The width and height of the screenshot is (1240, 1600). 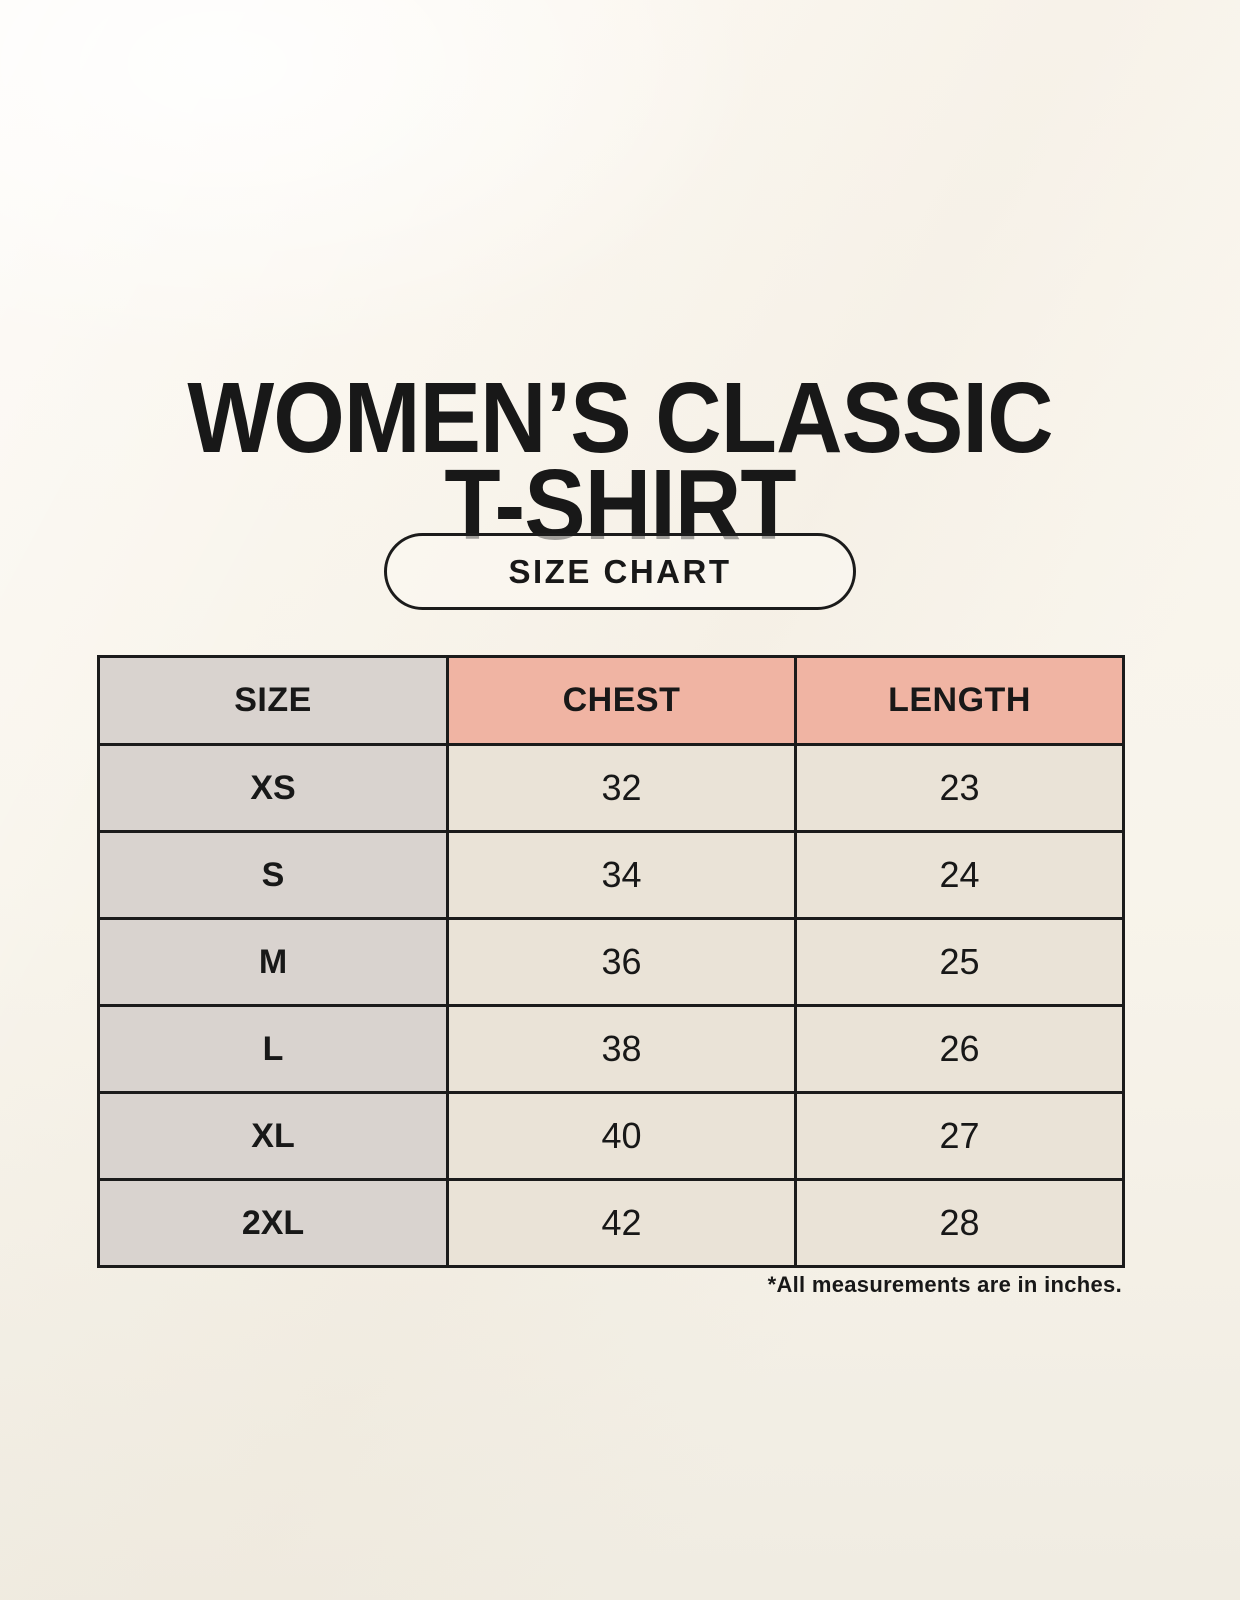 I want to click on size-label: 2XL, so click(x=273, y=1223).